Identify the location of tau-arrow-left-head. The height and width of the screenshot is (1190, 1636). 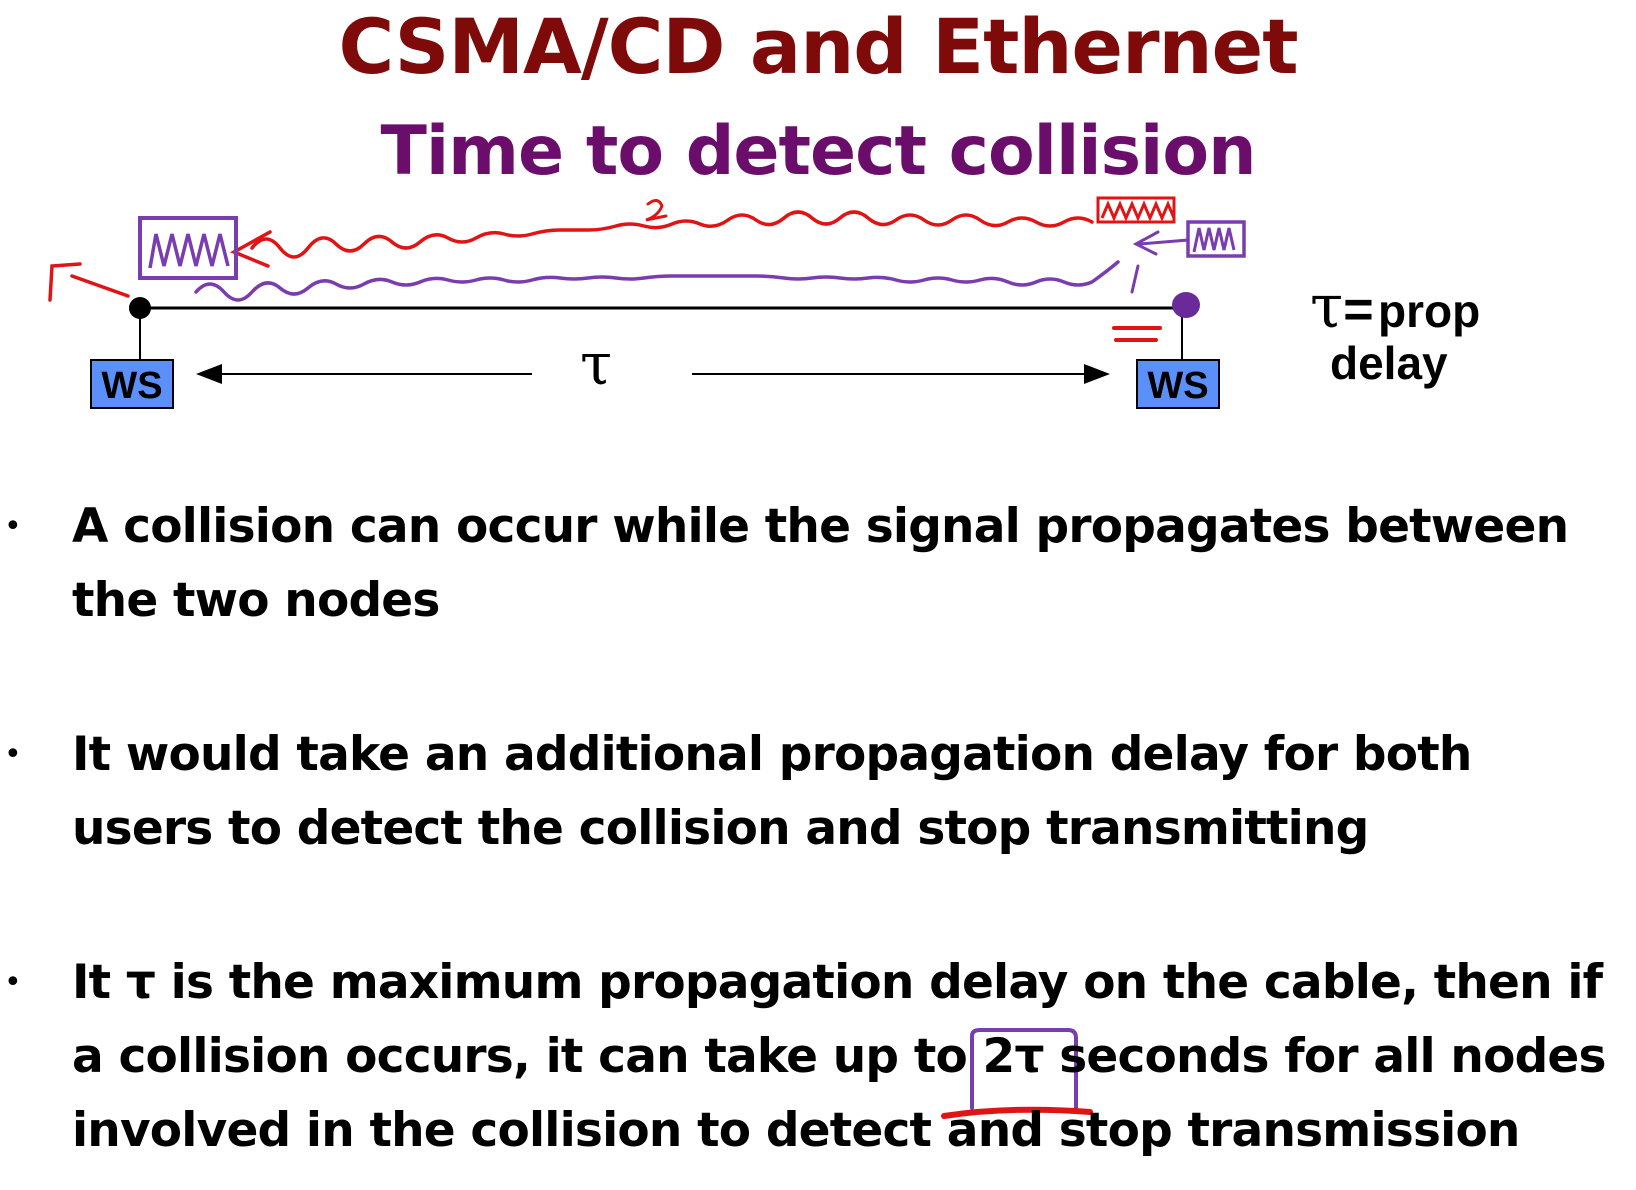
(209, 374).